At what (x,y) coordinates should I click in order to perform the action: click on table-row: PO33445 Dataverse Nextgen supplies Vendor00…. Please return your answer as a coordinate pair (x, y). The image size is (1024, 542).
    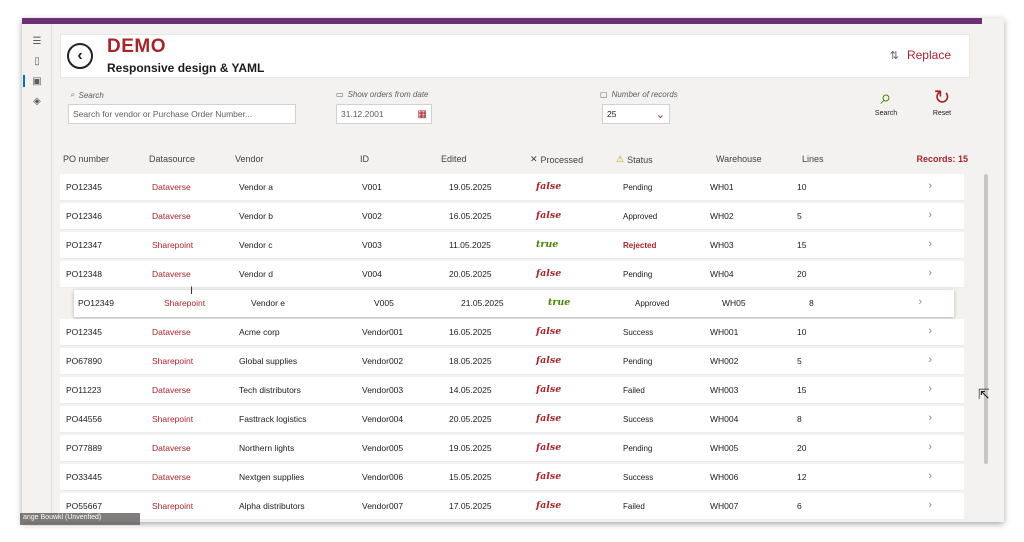
    Looking at the image, I should click on (512, 477).